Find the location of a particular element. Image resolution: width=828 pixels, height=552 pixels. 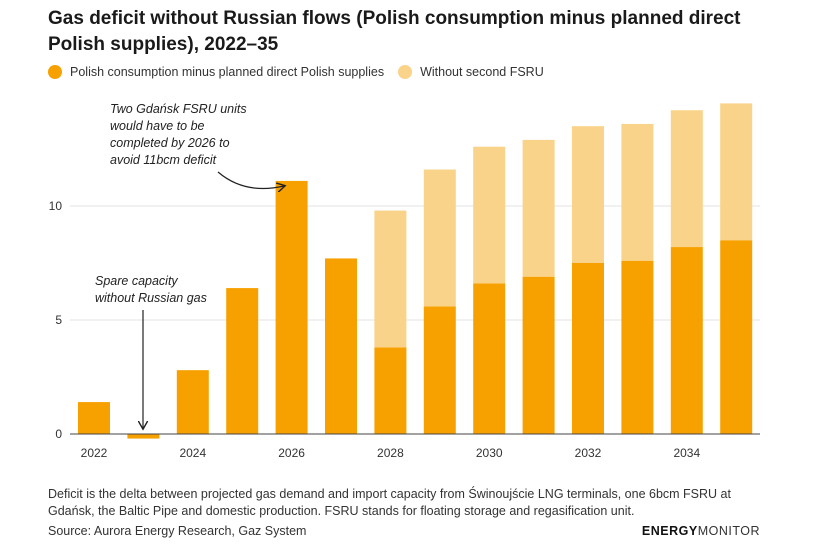

bar-consumption-2032 is located at coordinates (588, 348).